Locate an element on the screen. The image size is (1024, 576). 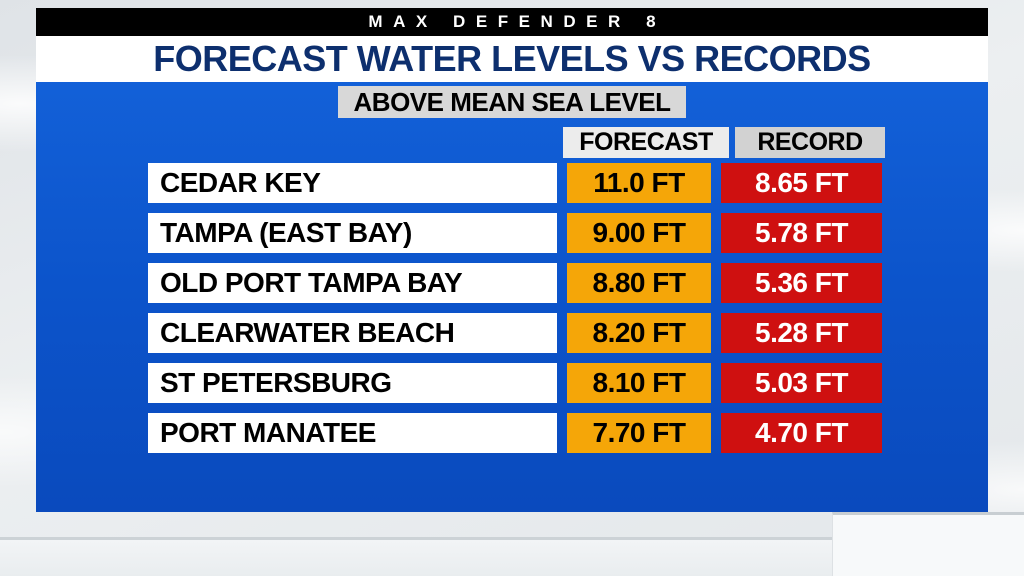
table-row: TAMPA (EAST BAY) 9.00 FT 5.78 FT is located at coordinates (512, 233).